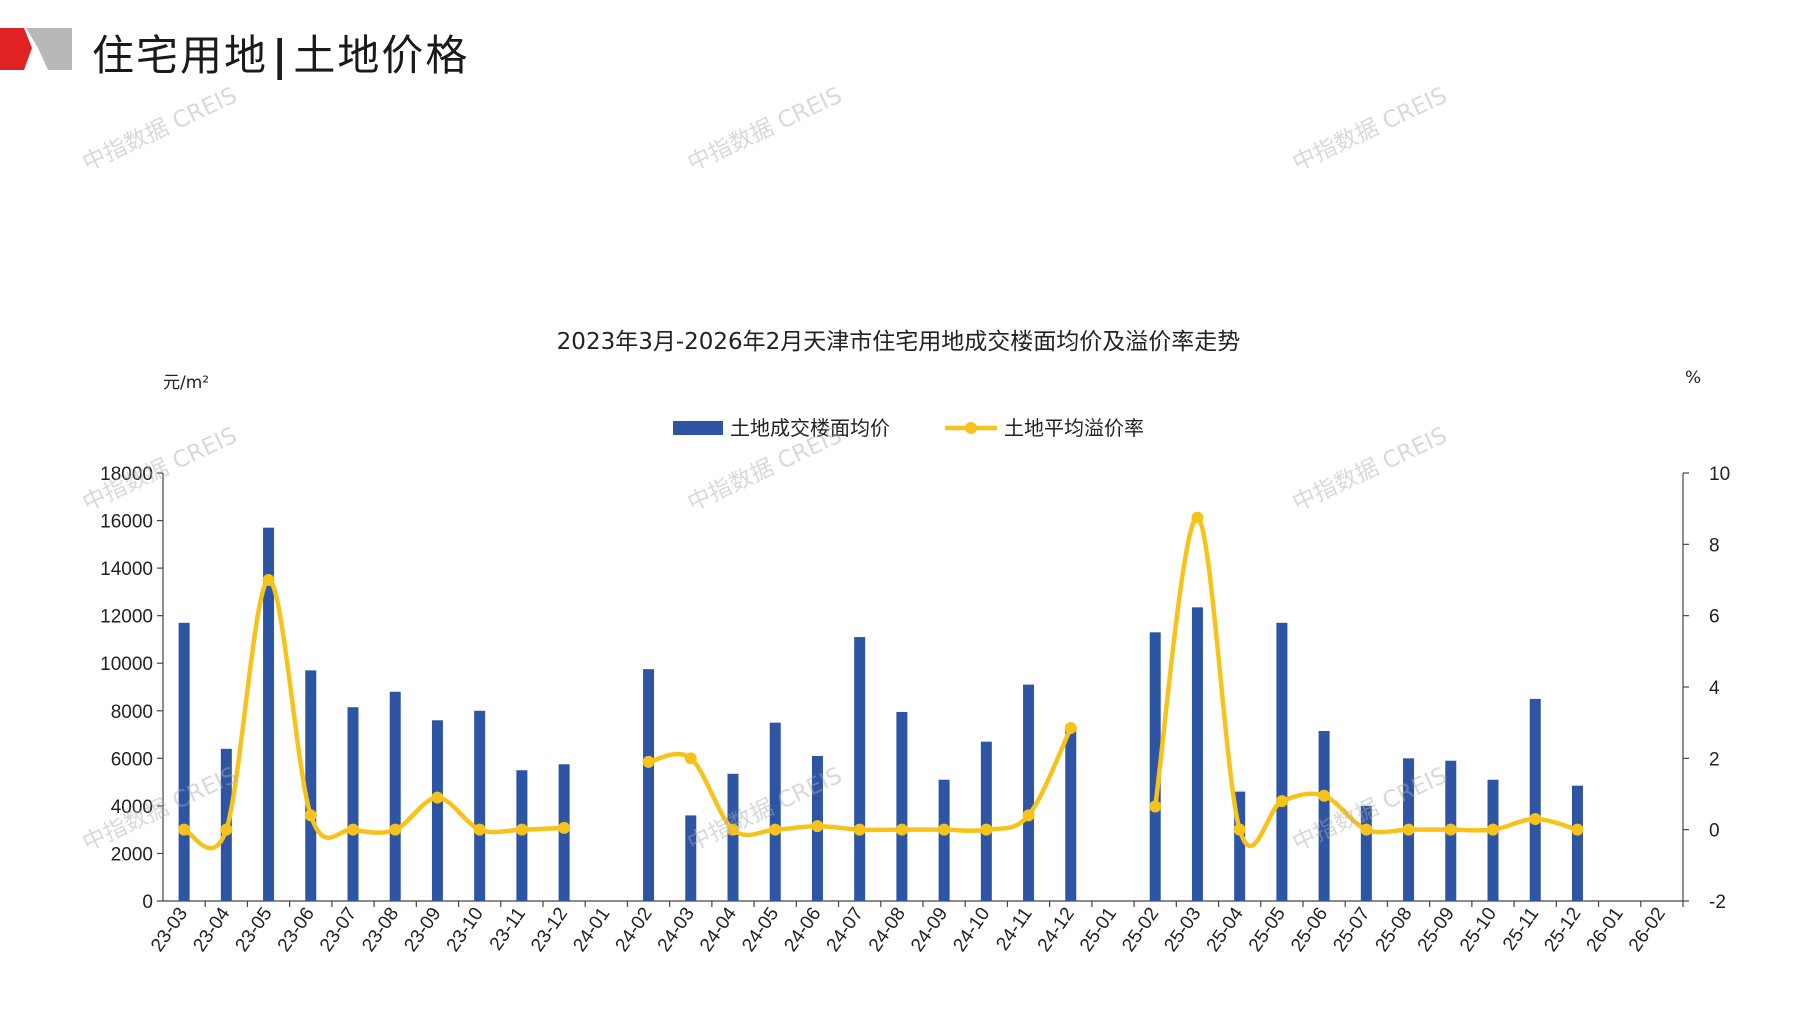  Describe the element at coordinates (634, 930) in the screenshot. I see `x-tick-label: 24-02` at that location.